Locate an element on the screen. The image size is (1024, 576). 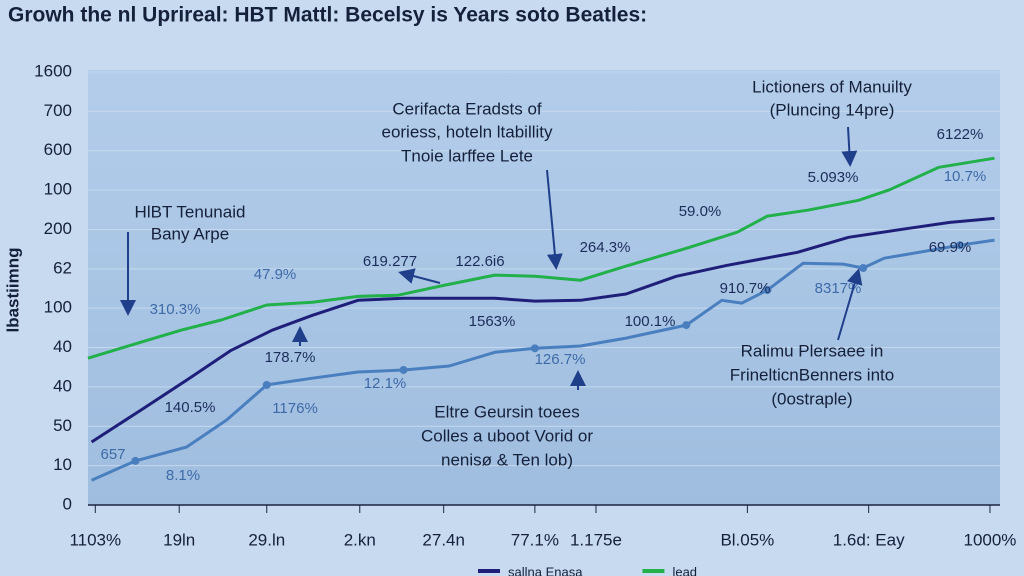
annotation: Colles a uboot Vorid or is located at coordinates (507, 435).